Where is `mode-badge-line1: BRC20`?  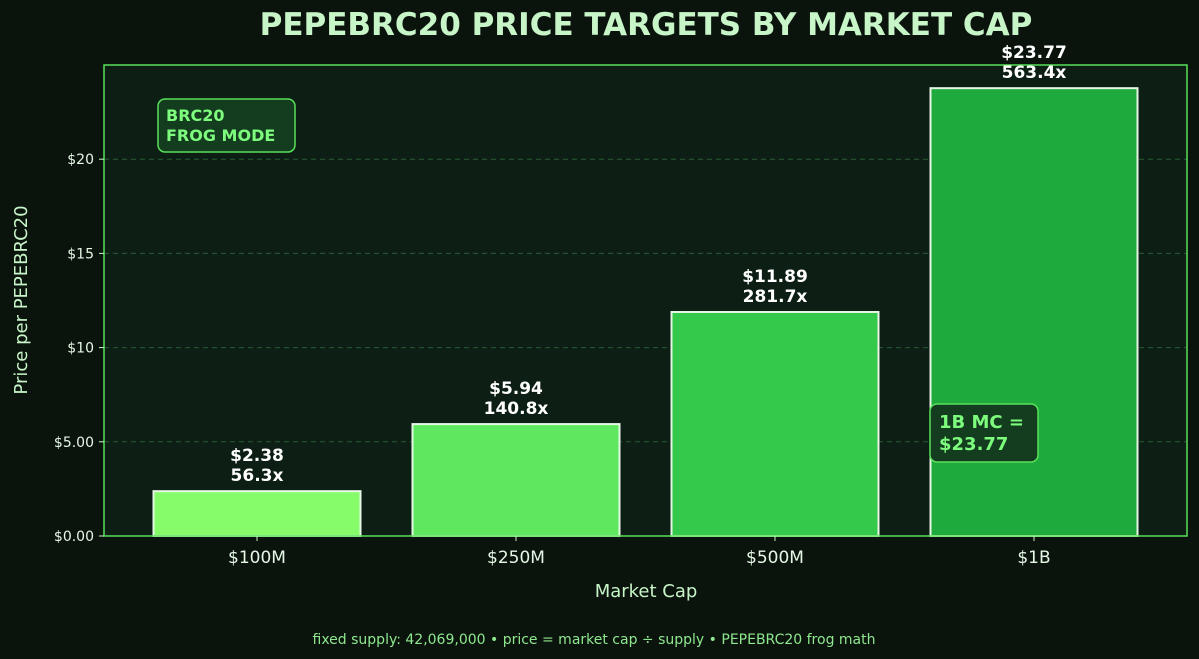 mode-badge-line1: BRC20 is located at coordinates (195, 115).